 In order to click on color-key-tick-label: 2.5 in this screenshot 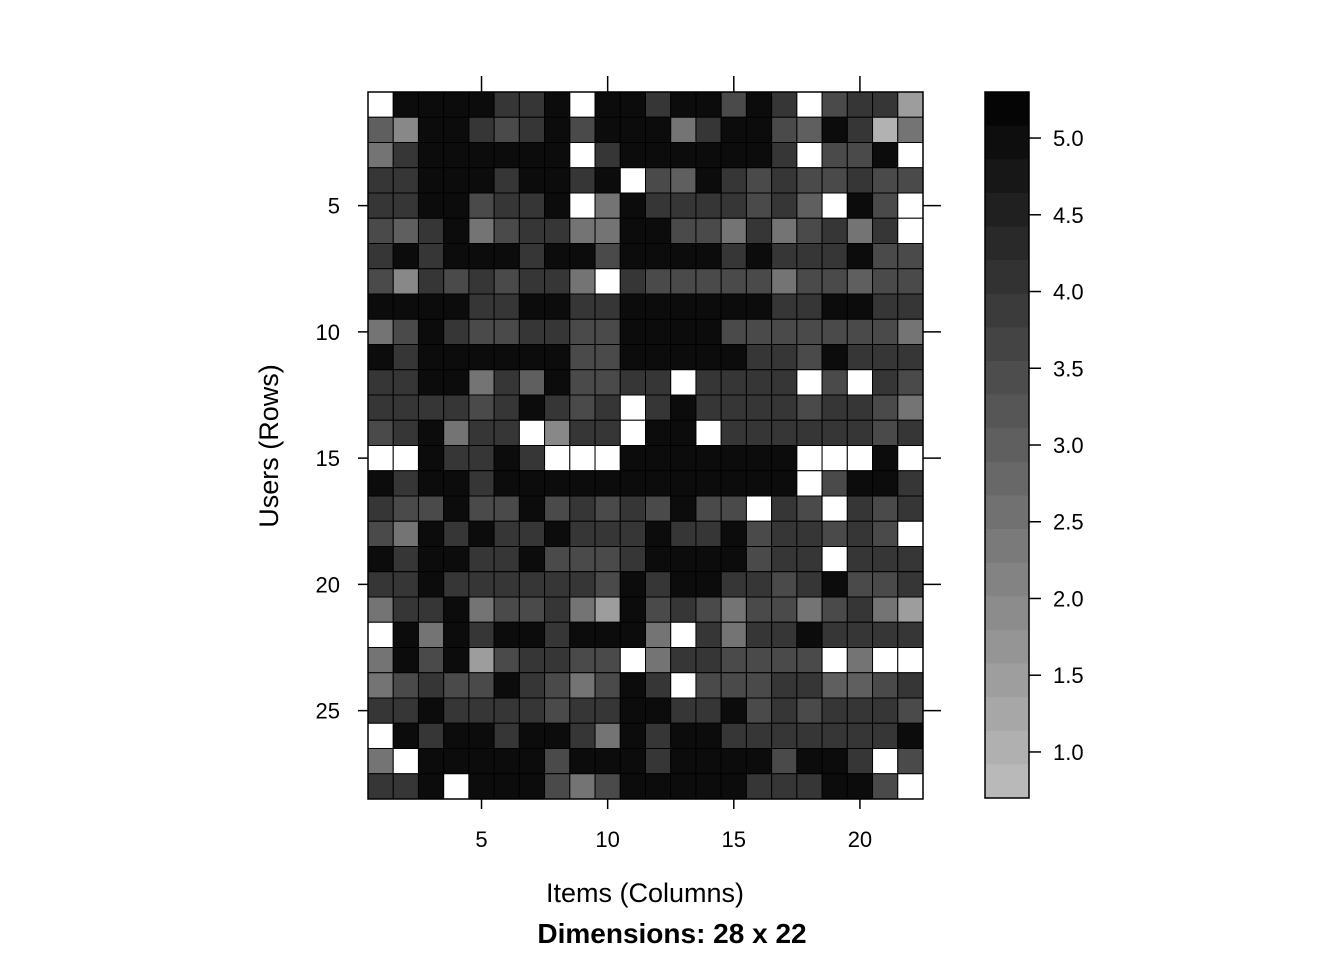, I will do `click(1068, 522)`.